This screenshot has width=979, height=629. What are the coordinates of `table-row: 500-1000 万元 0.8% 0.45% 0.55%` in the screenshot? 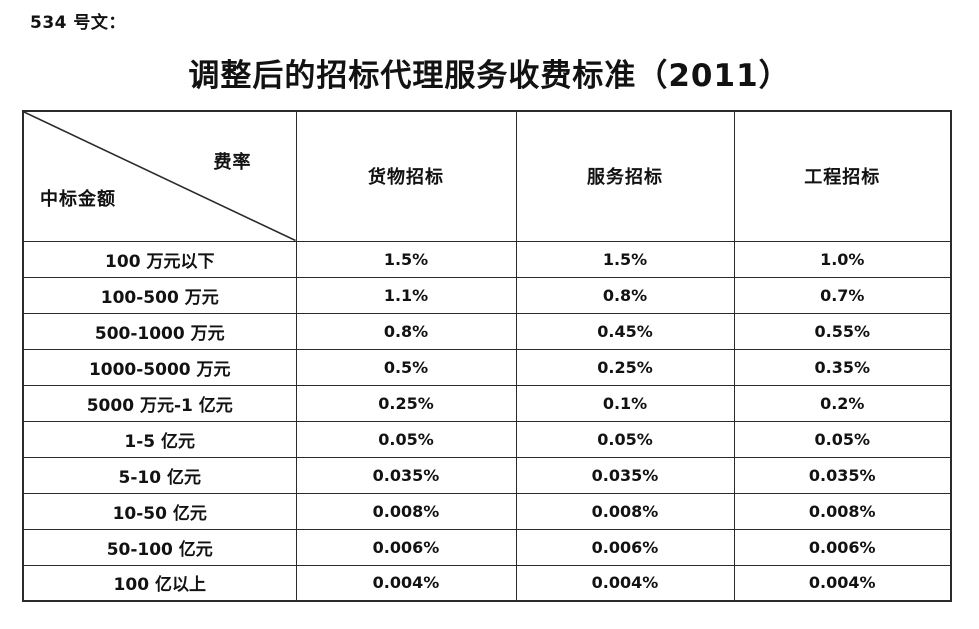 It's located at (487, 331).